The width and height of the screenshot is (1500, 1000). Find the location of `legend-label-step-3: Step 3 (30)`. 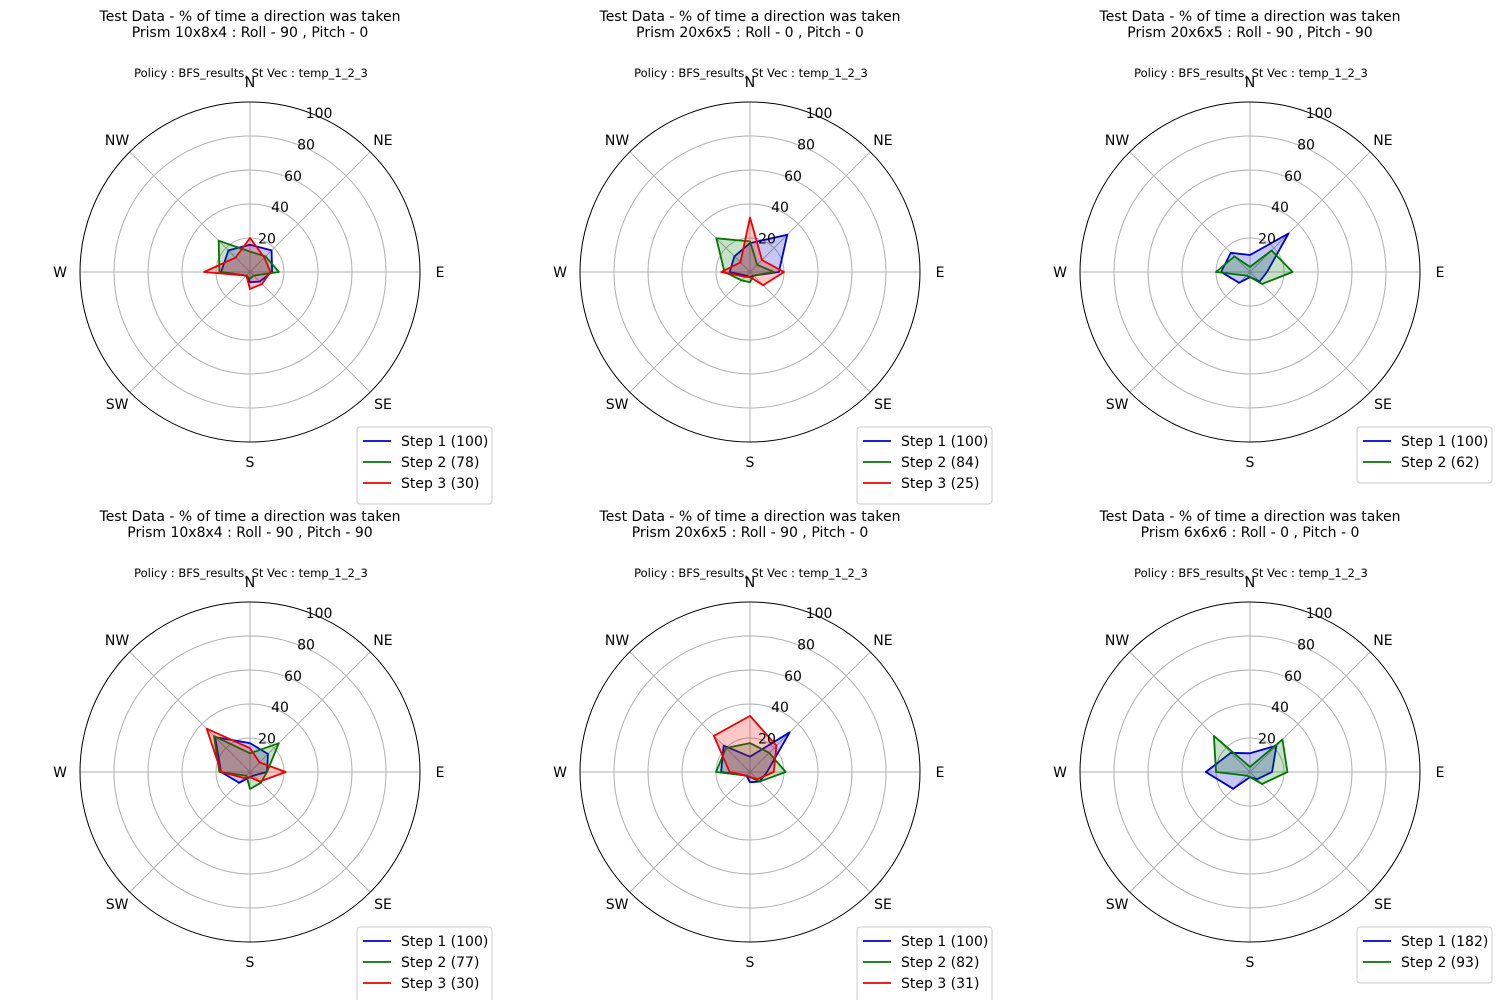

legend-label-step-3: Step 3 (30) is located at coordinates (440, 984).